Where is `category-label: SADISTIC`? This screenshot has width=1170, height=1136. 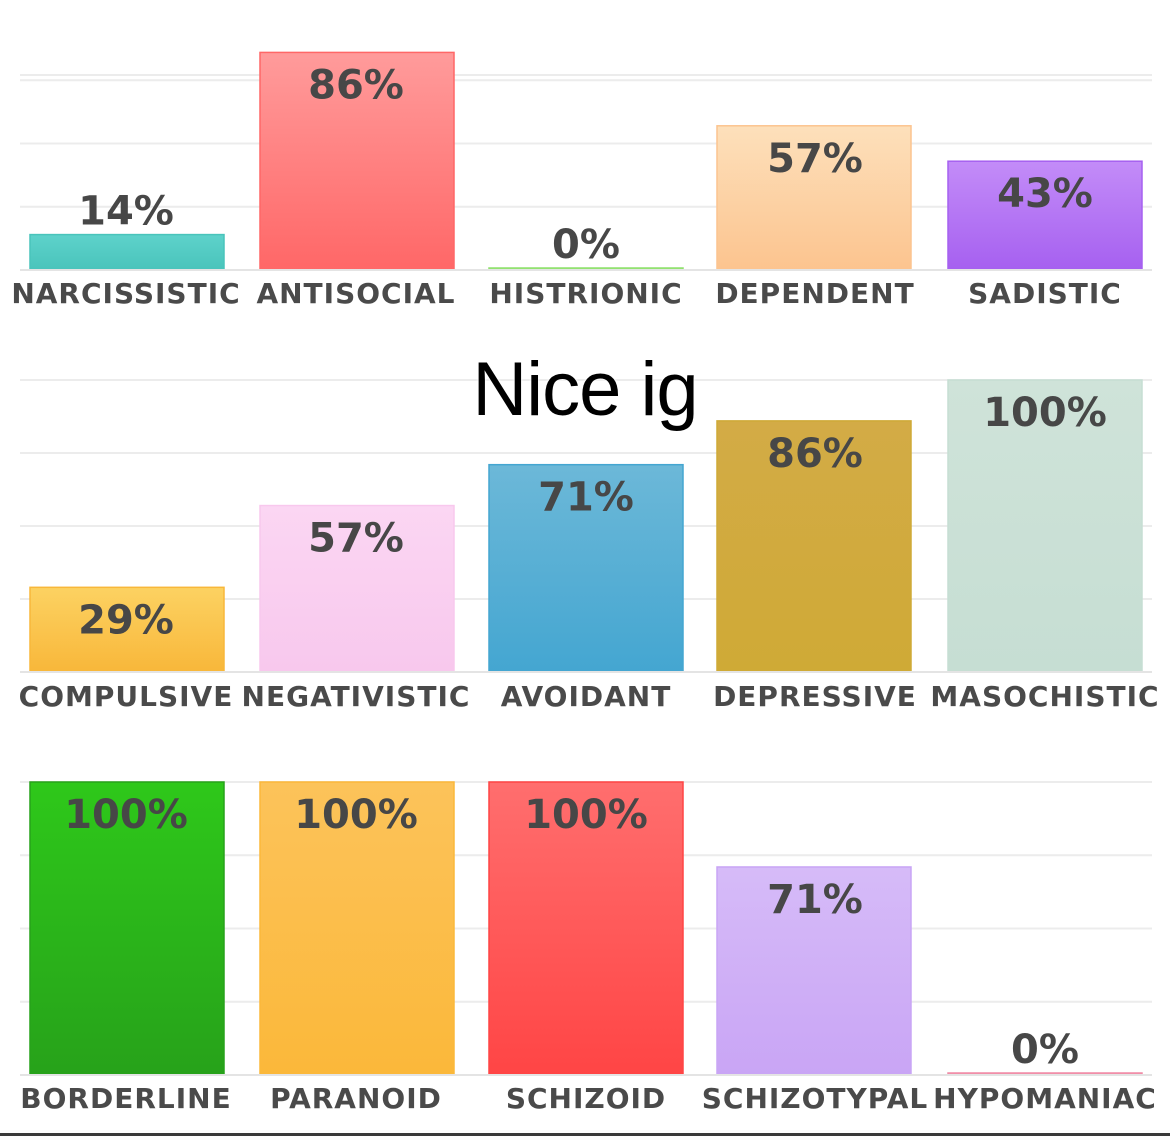 category-label: SADISTIC is located at coordinates (1045, 293).